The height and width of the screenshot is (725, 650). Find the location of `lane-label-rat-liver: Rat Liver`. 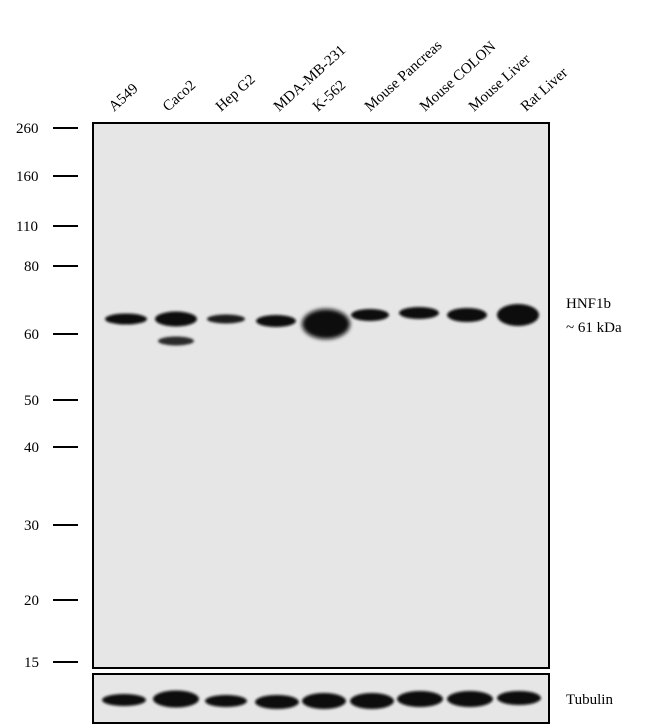

lane-label-rat-liver: Rat Liver is located at coordinates (544, 90).